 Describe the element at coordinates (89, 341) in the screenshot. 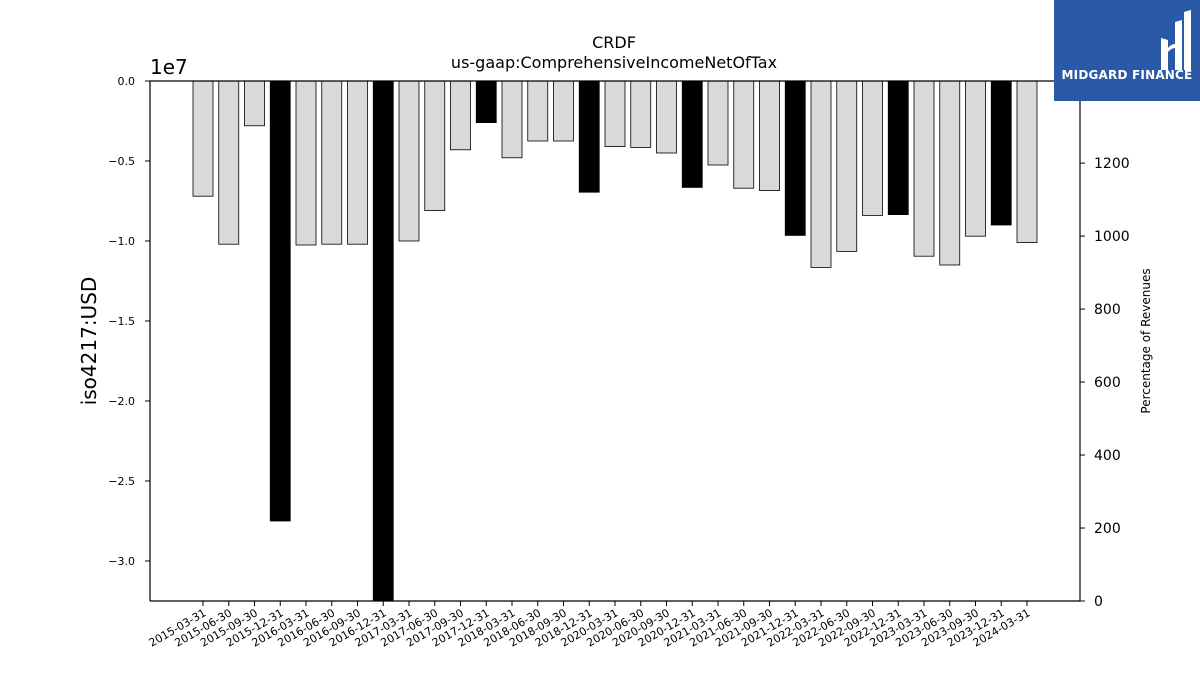

I see `y-axis-label: iso4217:USD` at that location.